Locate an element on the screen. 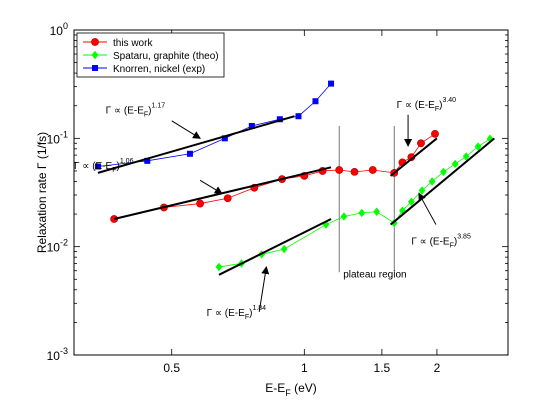  legend-entry-label: Knorren, nickel (exp) is located at coordinates (159, 69).